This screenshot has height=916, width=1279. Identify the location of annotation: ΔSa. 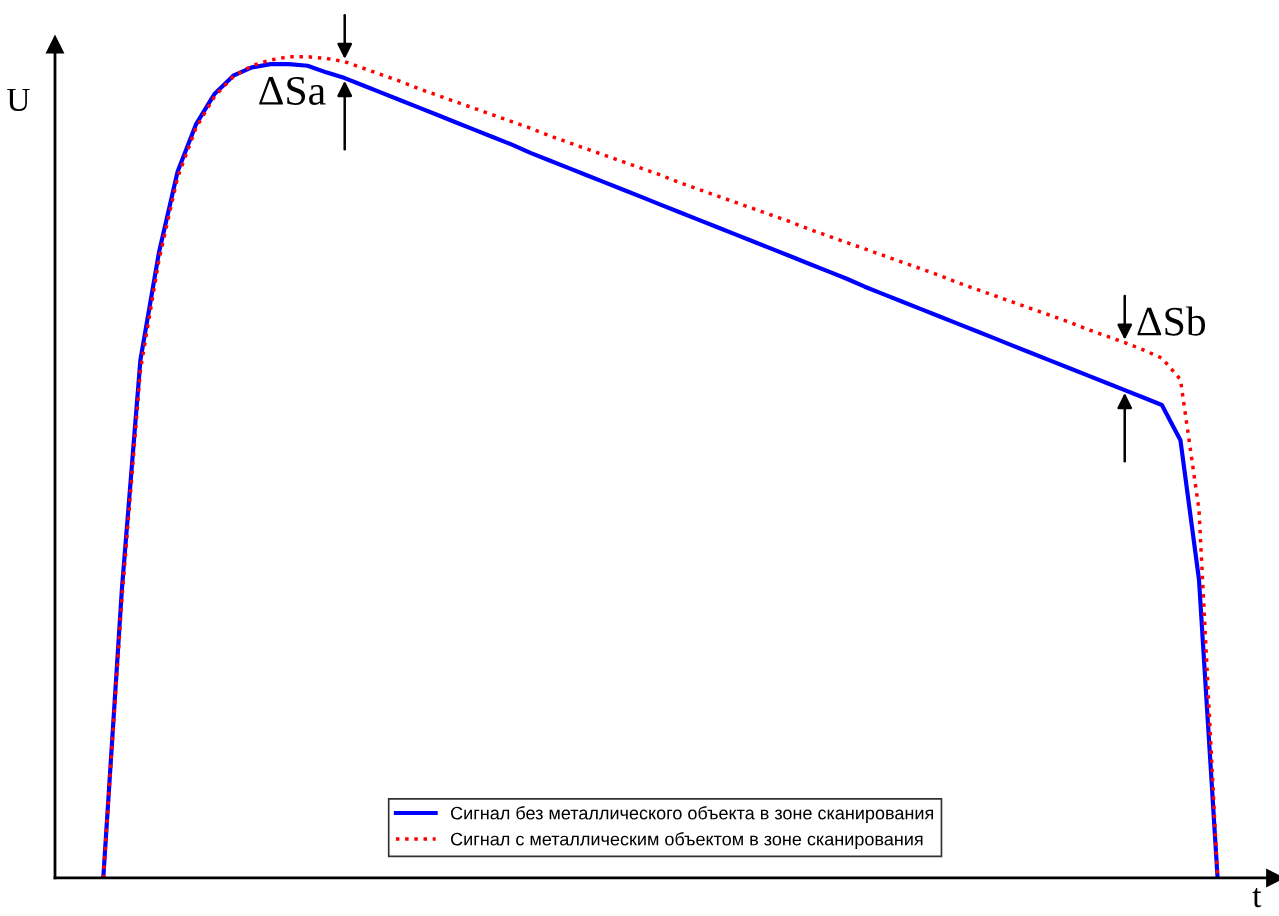
(292, 90).